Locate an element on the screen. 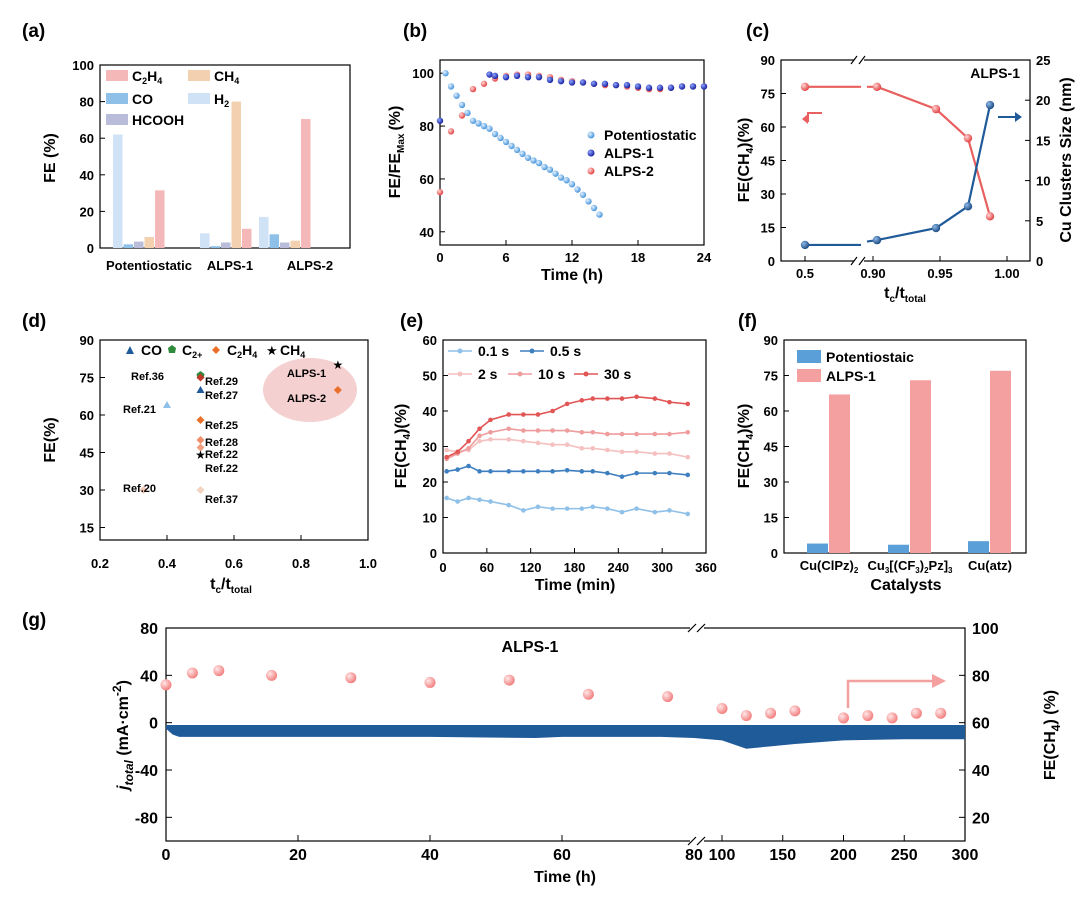  panel-f-ylabel: FE(CH4)(%) is located at coordinates (746, 446).